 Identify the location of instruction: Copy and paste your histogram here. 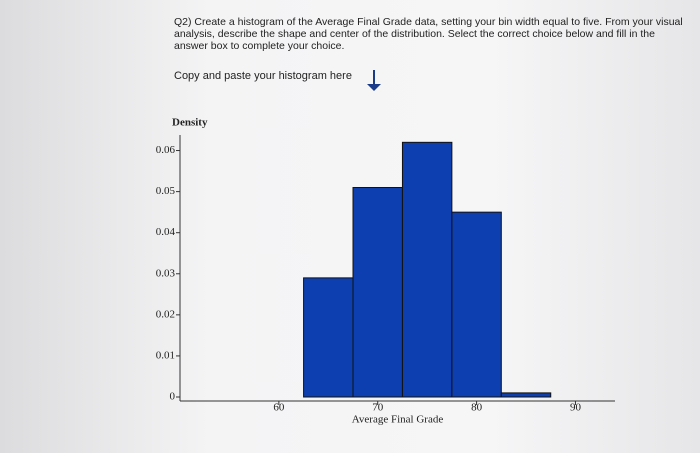
(263, 76).